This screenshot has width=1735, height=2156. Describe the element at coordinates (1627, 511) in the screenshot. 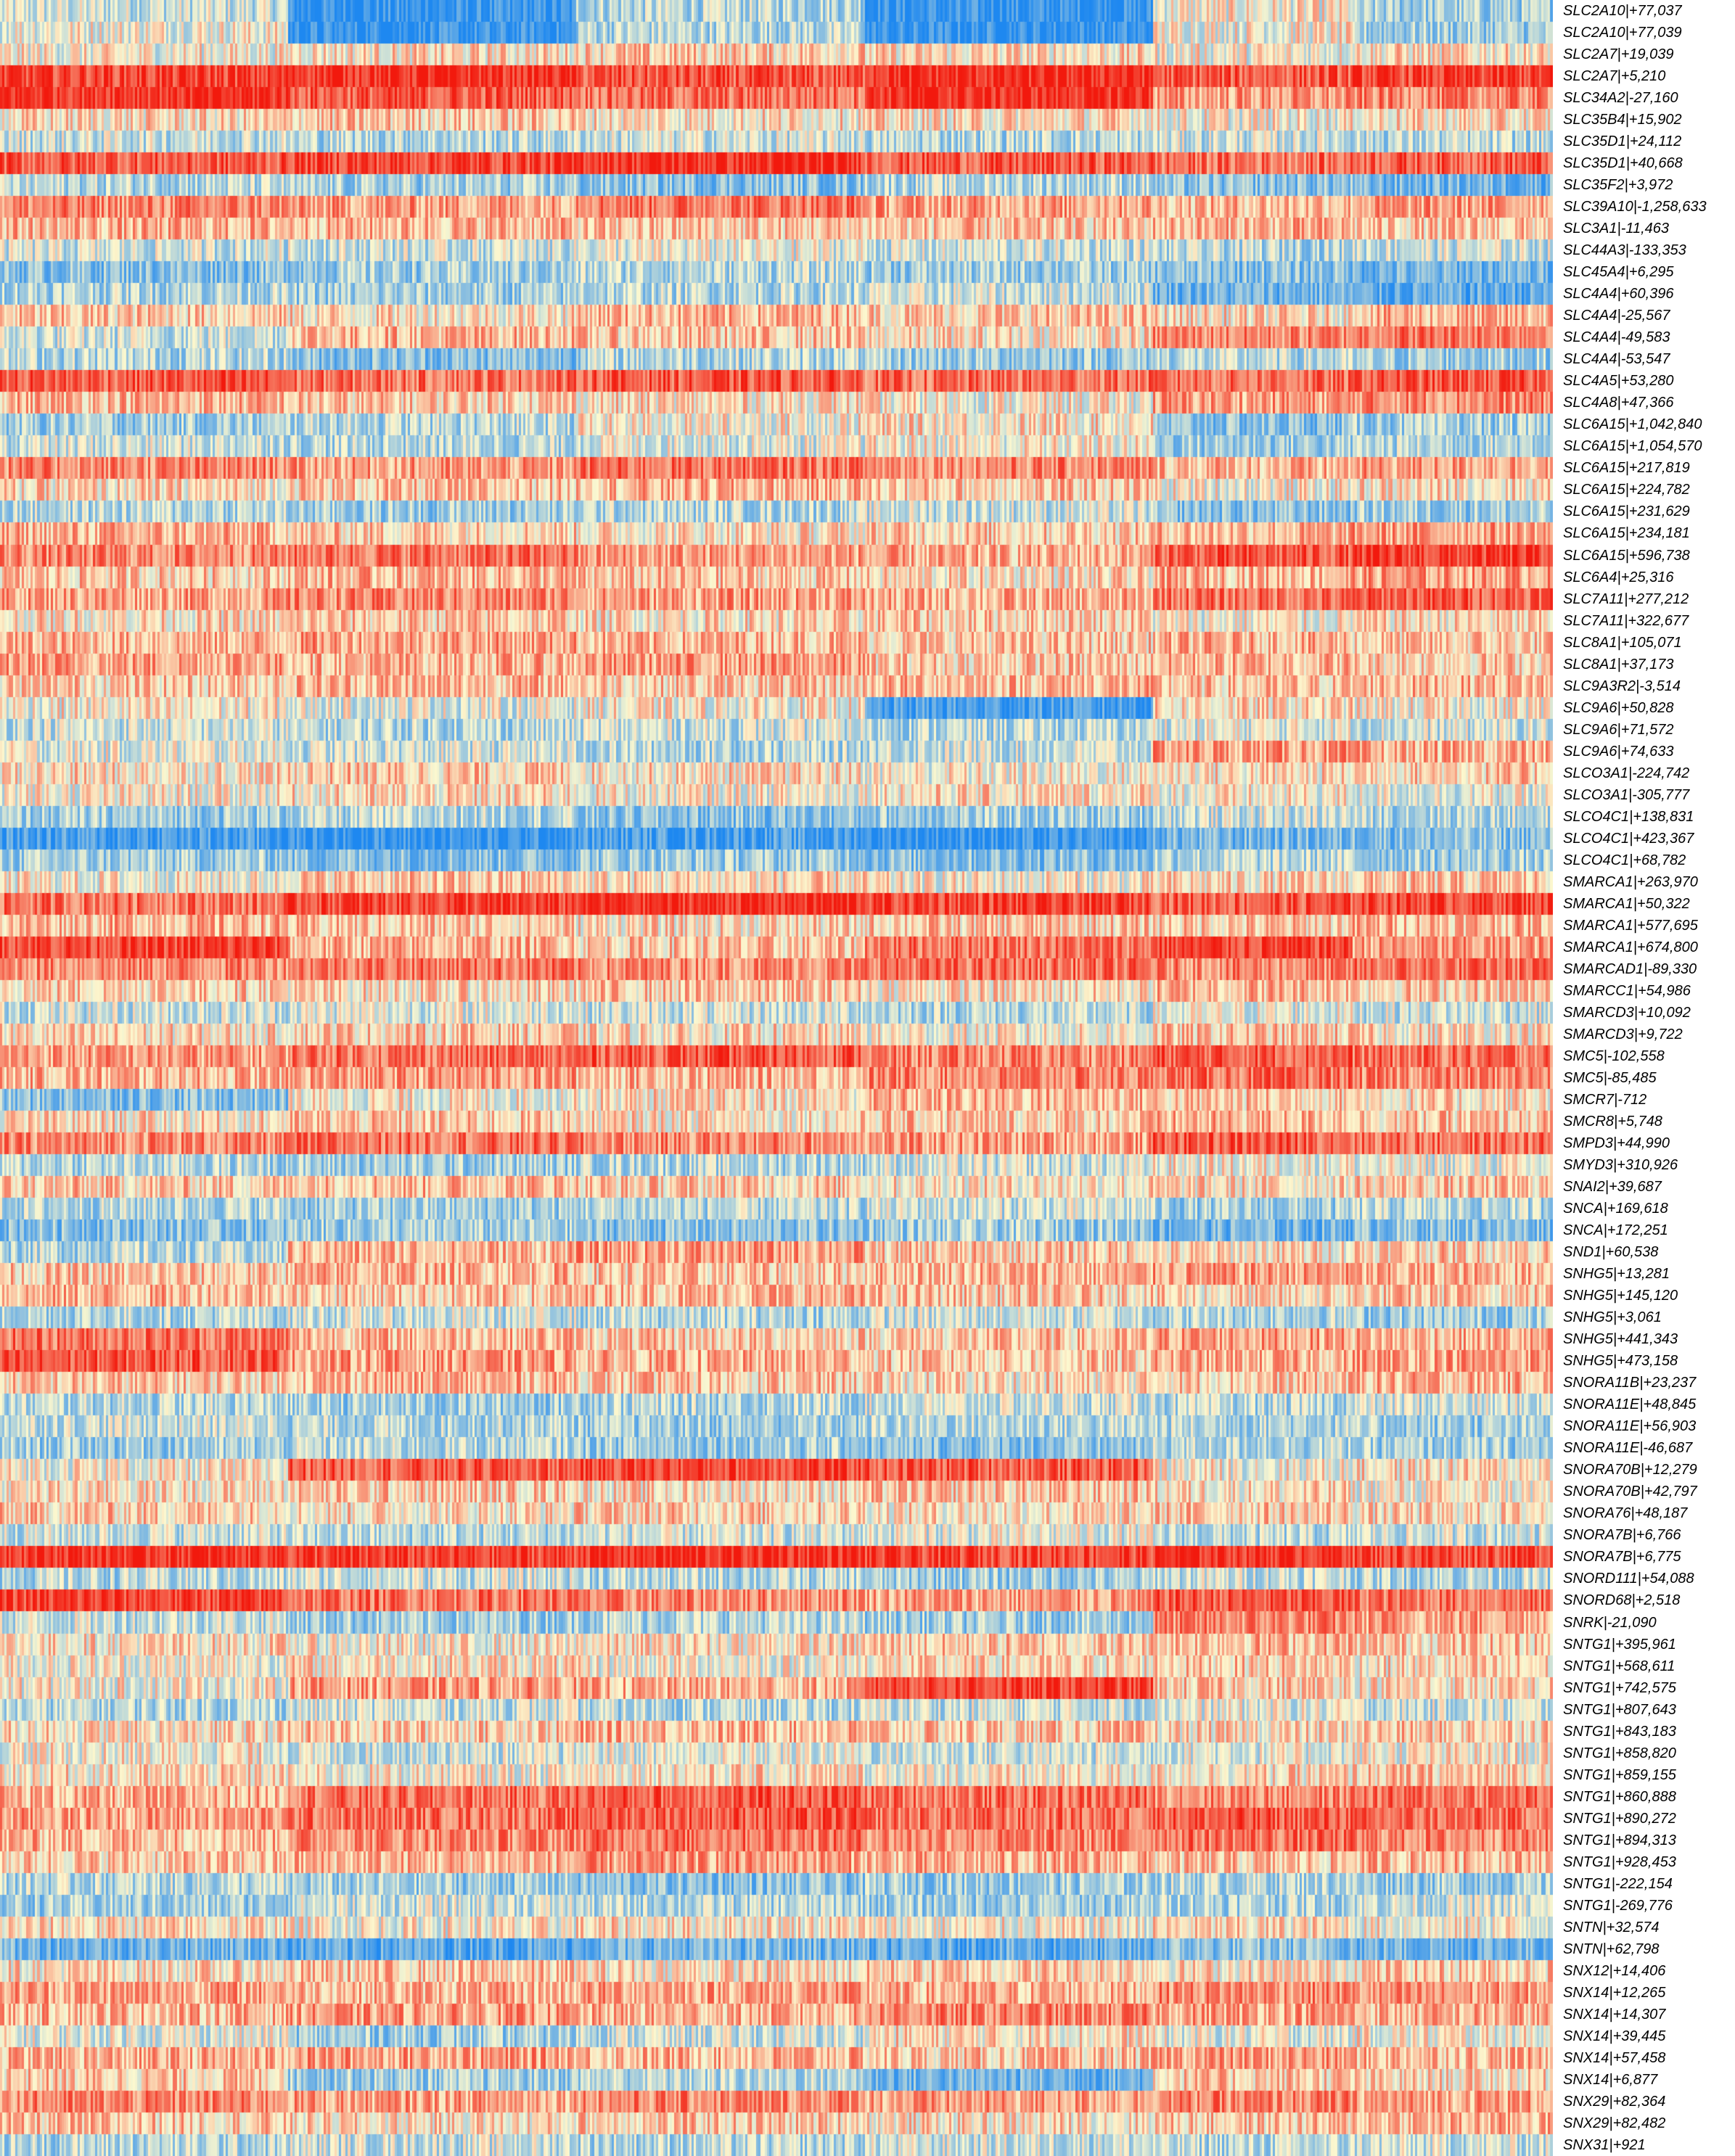

I see `row-label: SLC6A15|+231,629` at that location.